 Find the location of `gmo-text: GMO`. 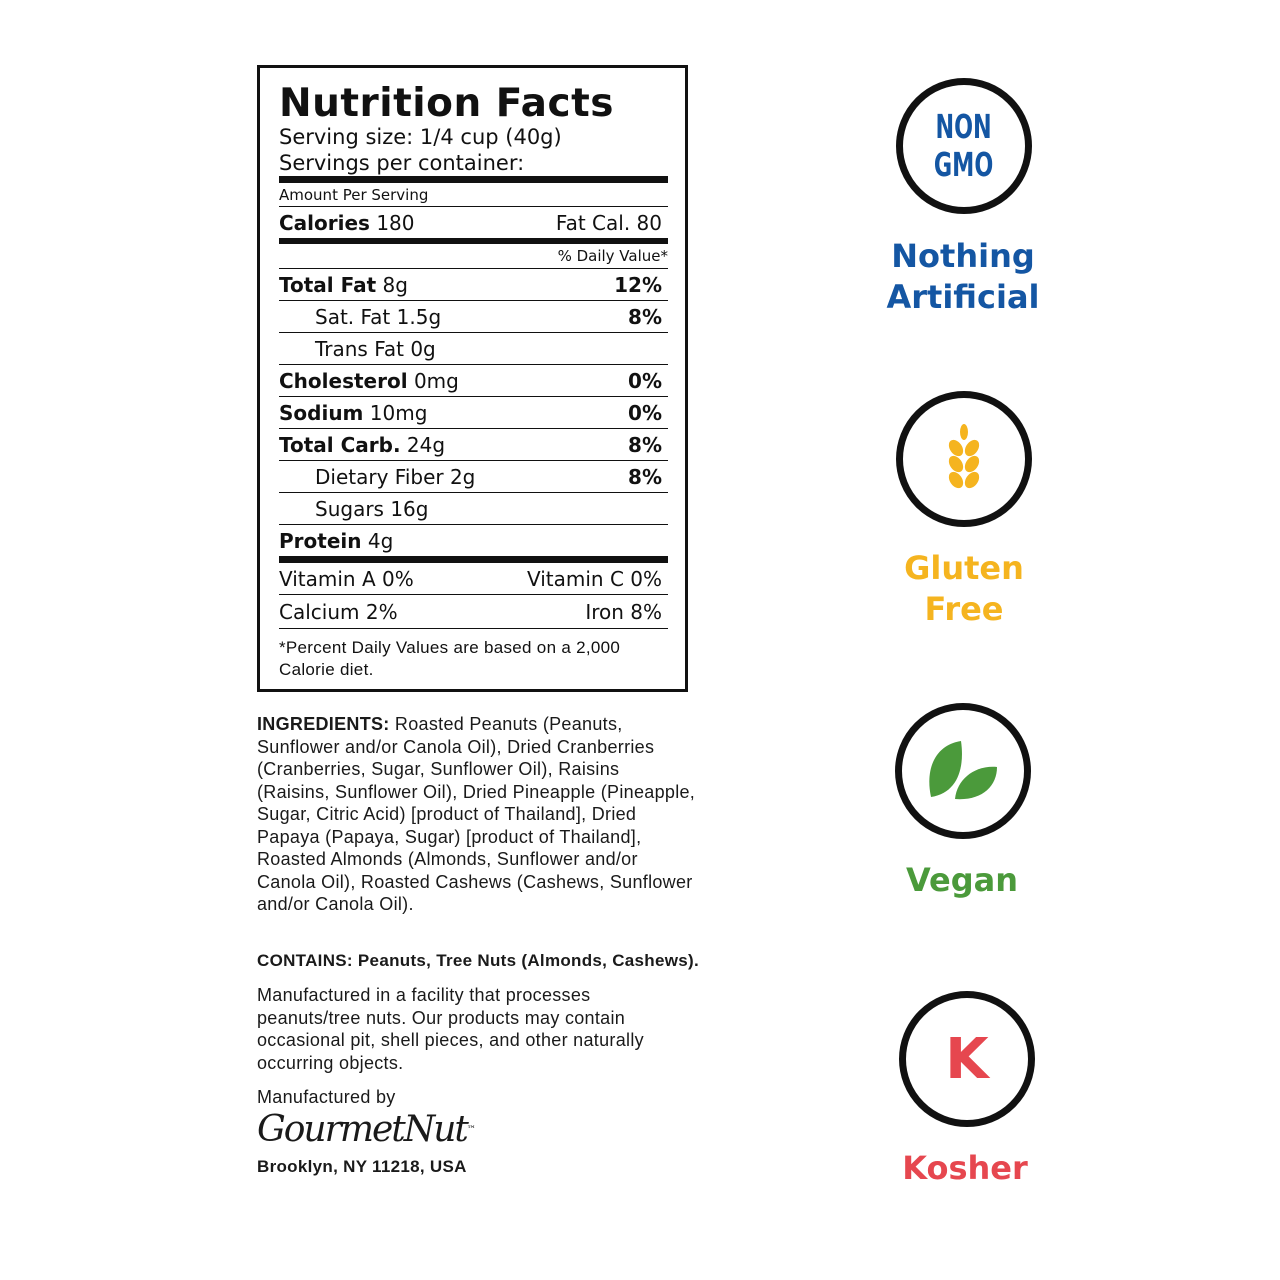

gmo-text: GMO is located at coordinates (964, 164).